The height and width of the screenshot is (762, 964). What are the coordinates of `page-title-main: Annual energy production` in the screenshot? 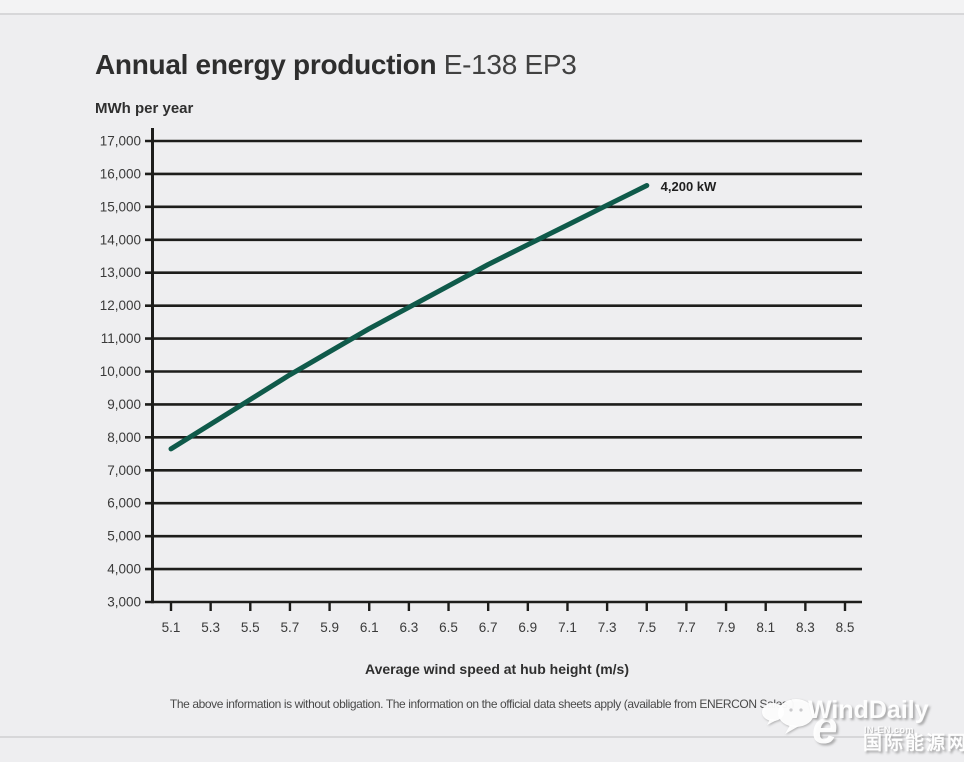 It's located at (266, 64).